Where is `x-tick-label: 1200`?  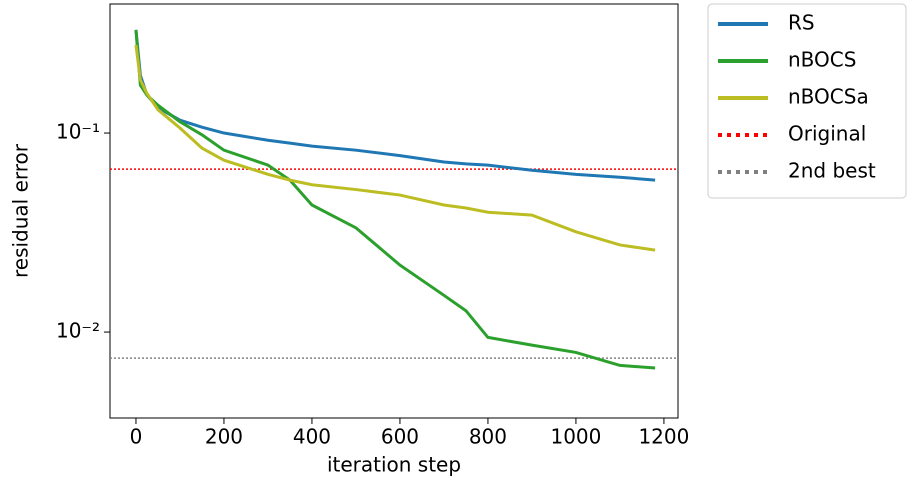 x-tick-label: 1200 is located at coordinates (663, 437).